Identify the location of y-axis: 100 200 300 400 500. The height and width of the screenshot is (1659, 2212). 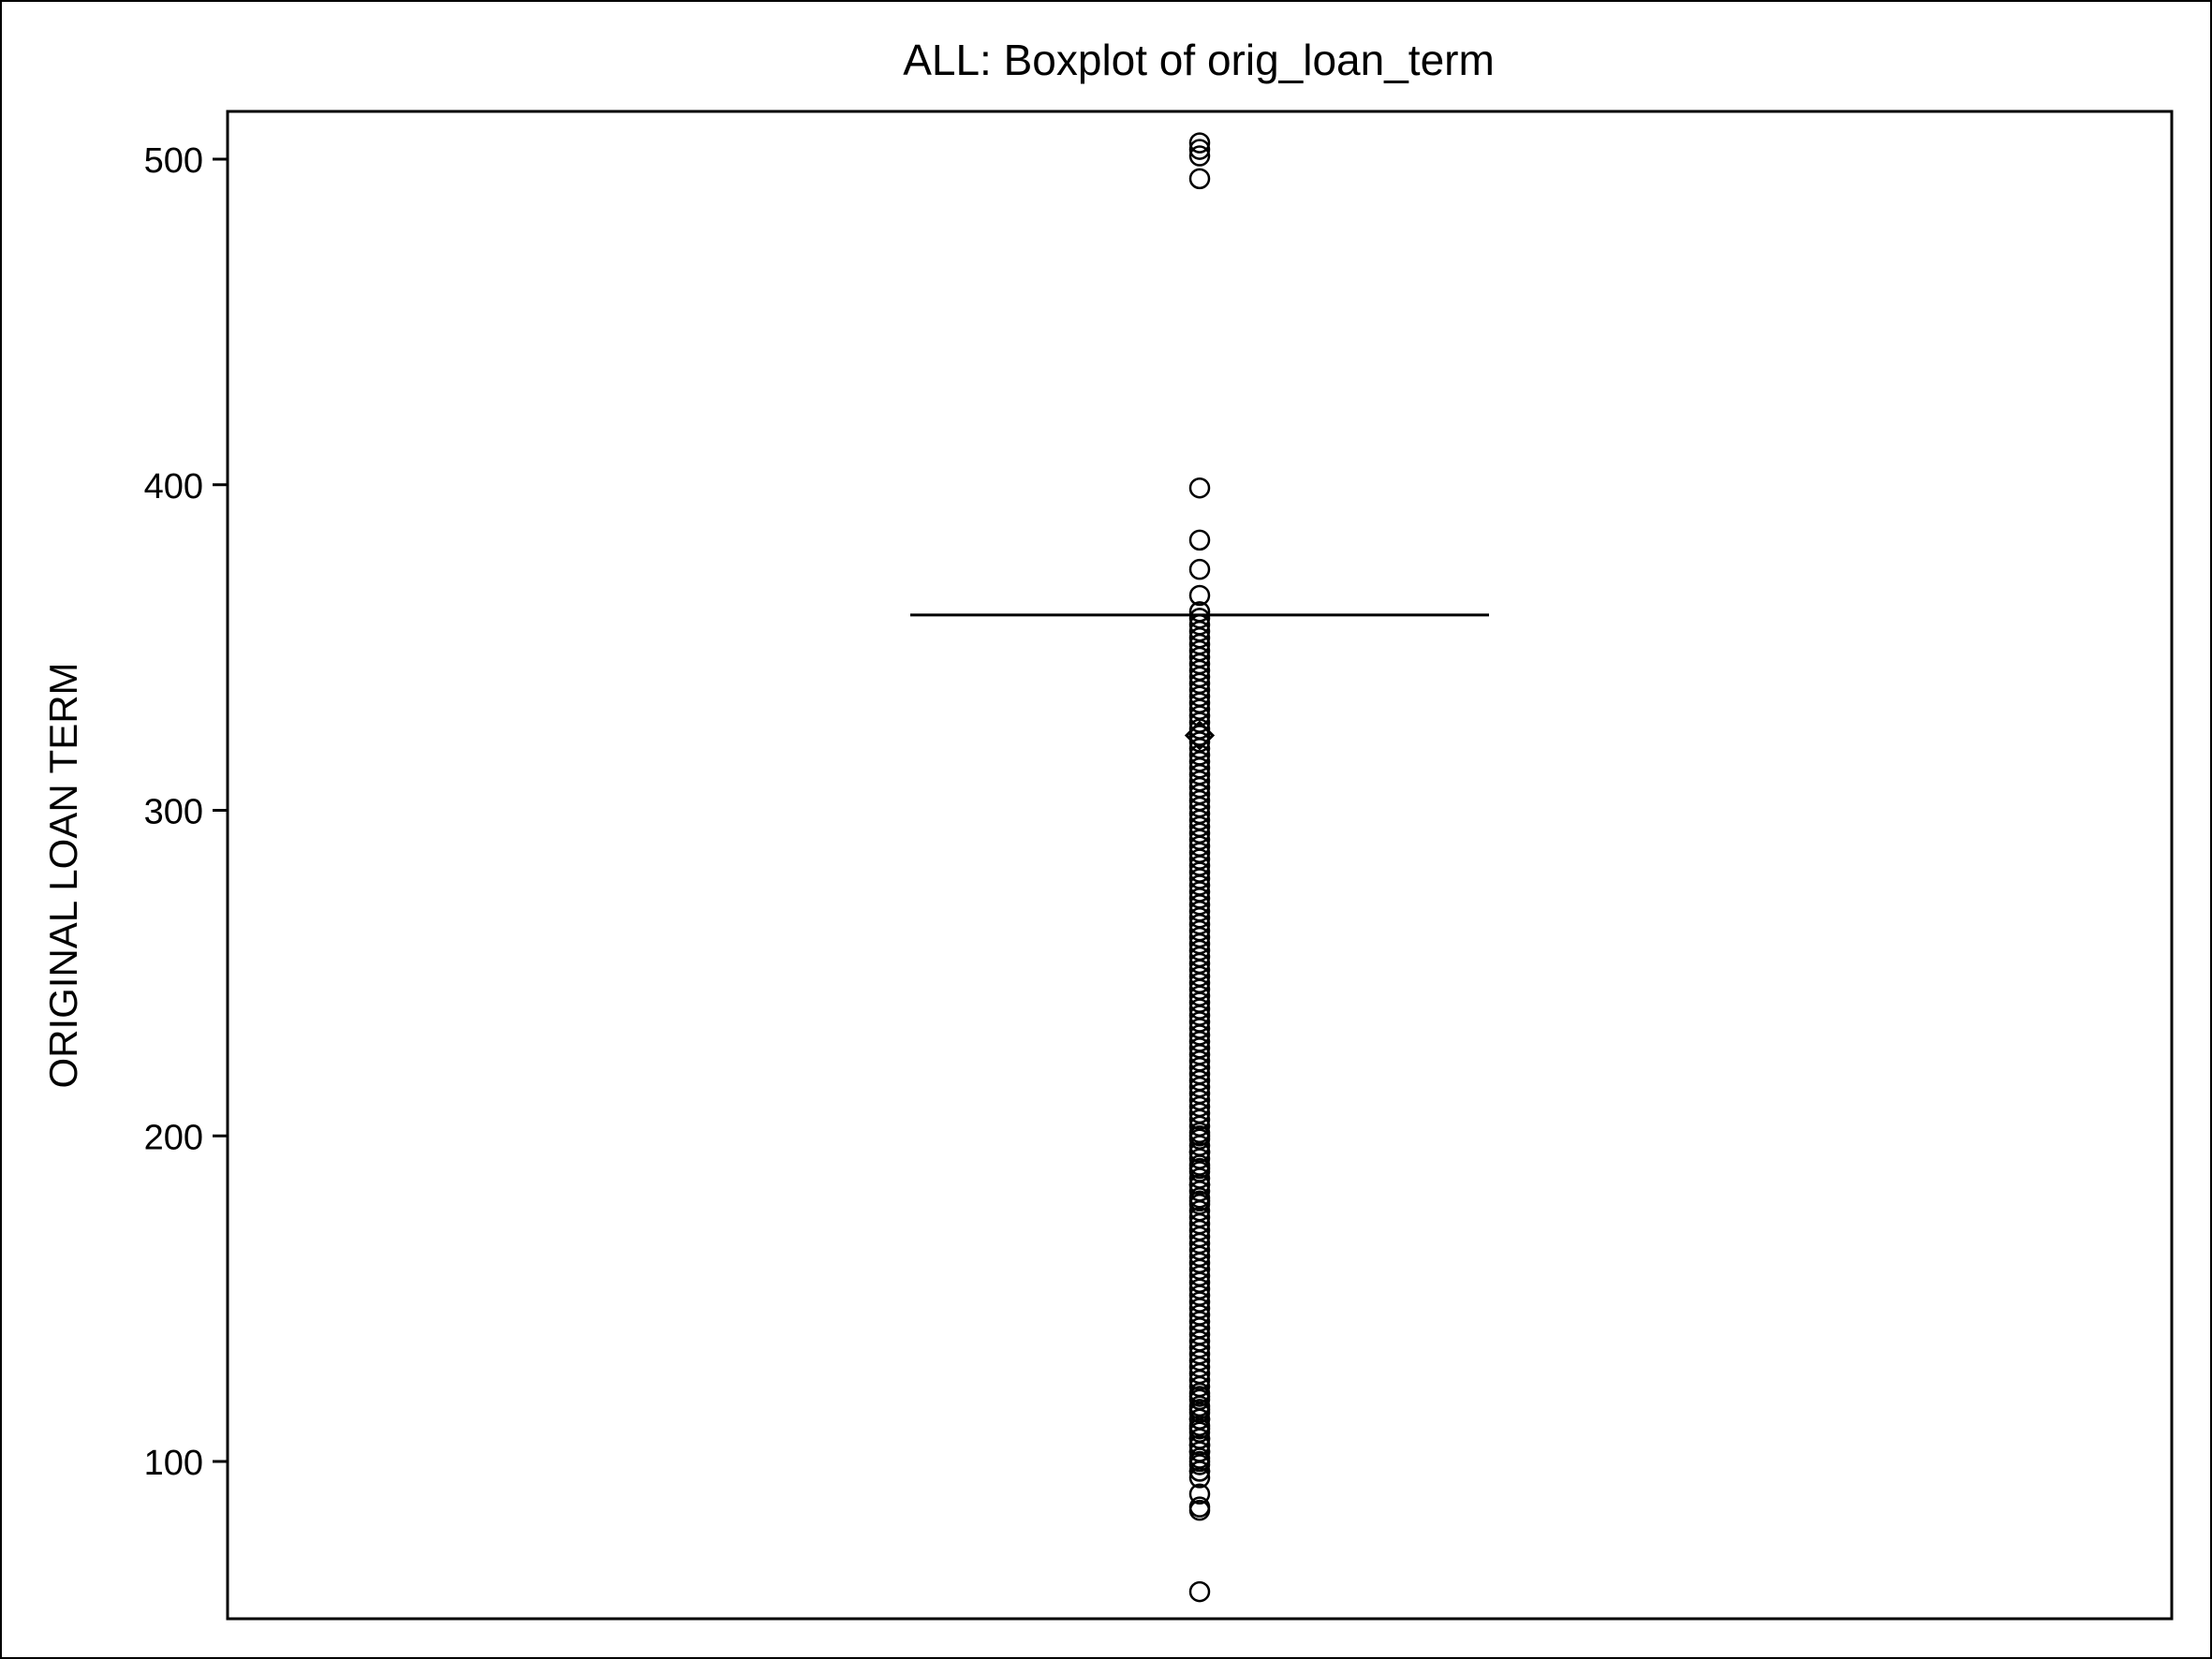
(186, 812).